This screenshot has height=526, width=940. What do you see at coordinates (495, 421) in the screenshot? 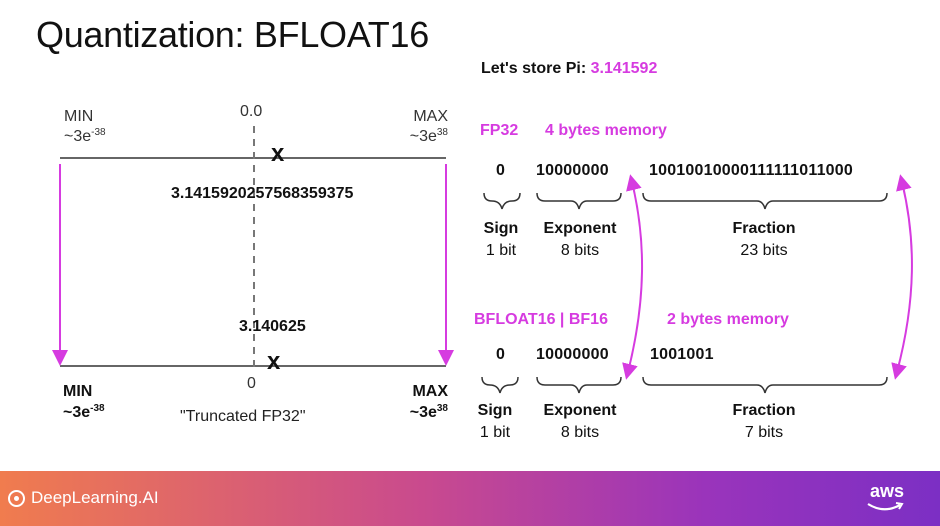
I see `bf16-sign-caption: Sign 1 bit` at bounding box center [495, 421].